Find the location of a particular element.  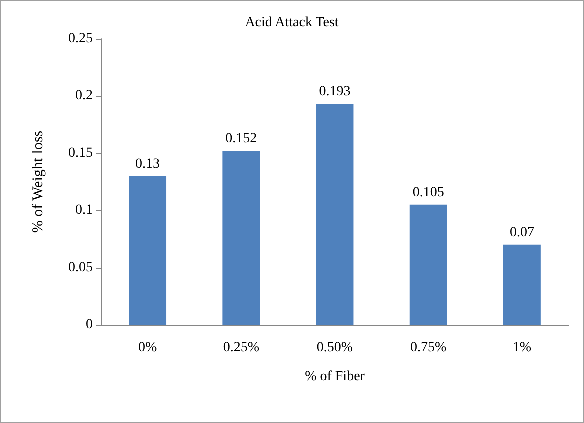

y-tick-label: 0.15 is located at coordinates (80, 153).